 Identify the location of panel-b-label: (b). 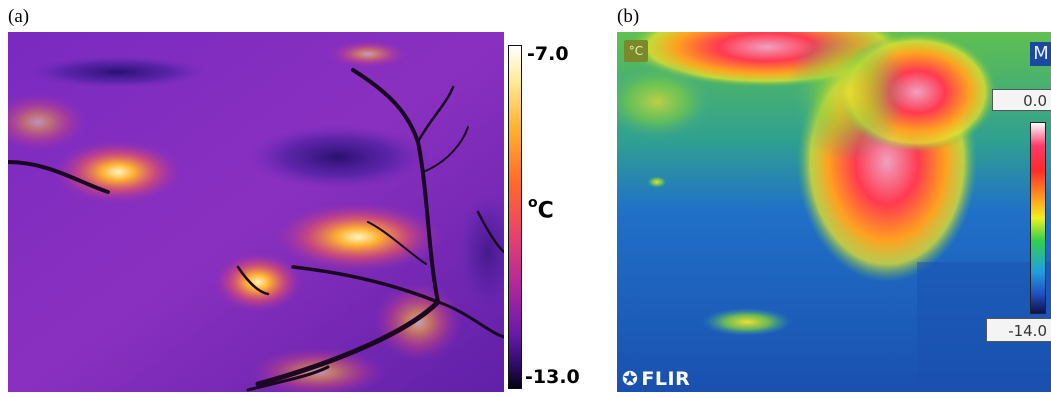
(628, 16).